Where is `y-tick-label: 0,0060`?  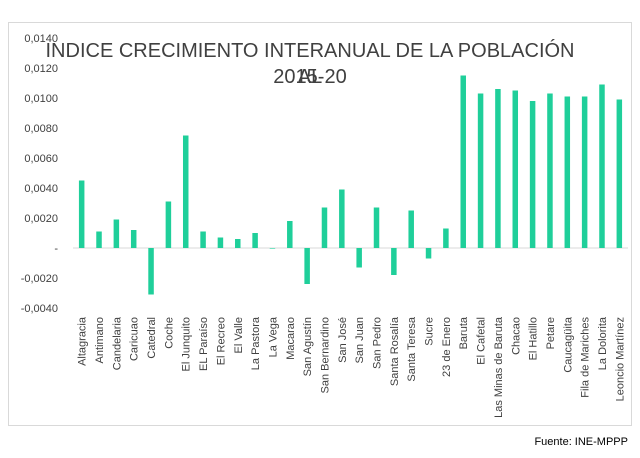 y-tick-label: 0,0060 is located at coordinates (41, 159).